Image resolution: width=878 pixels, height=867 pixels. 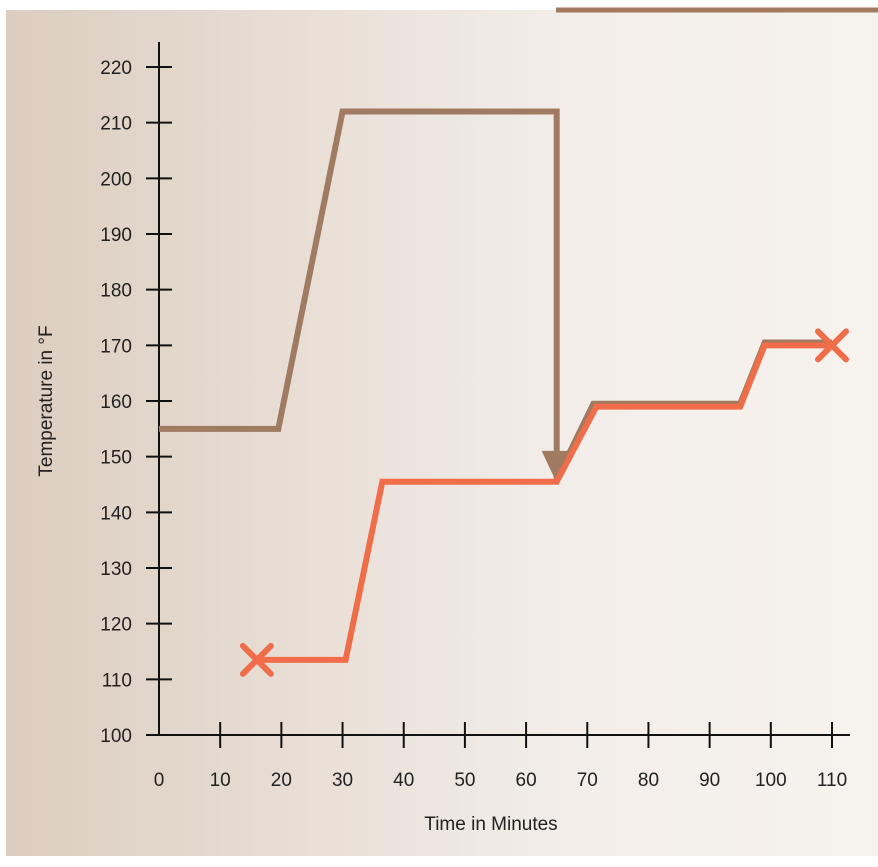 What do you see at coordinates (464, 780) in the screenshot?
I see `x-tick-label: 50` at bounding box center [464, 780].